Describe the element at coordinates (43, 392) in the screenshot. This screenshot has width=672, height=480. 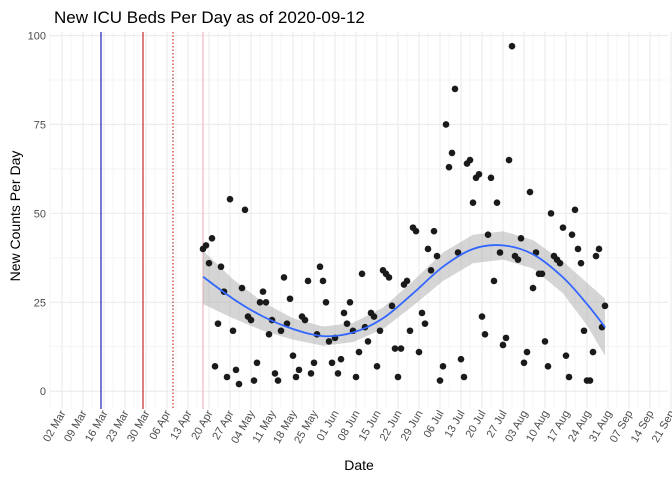
I see `y-tick-label: 0` at that location.